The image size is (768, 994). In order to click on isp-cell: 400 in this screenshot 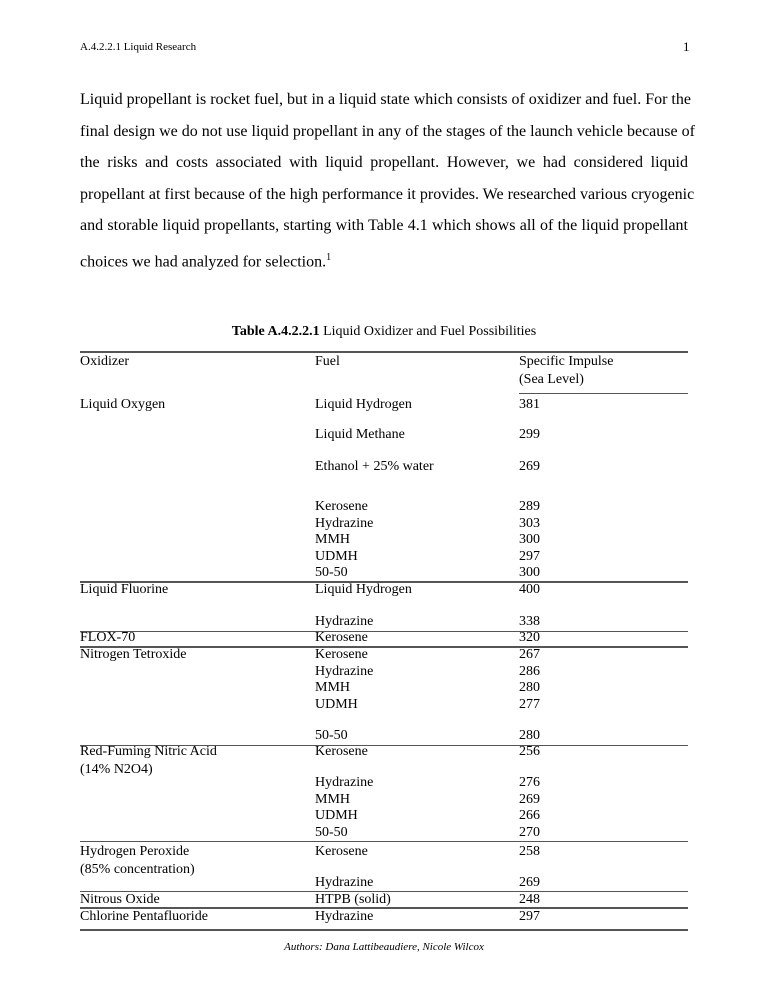, I will do `click(529, 589)`.